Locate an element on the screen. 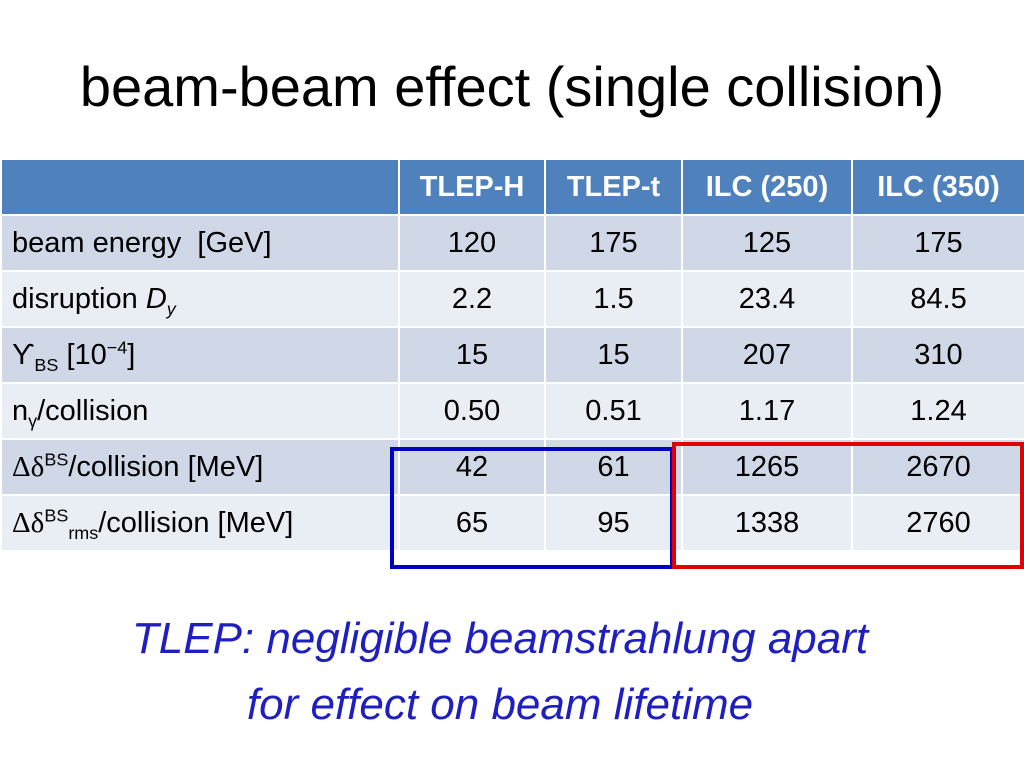 The width and height of the screenshot is (1024, 768). table-row-energy-loss: ΔδBS/collision [MeV] 42 61 1265 2670 is located at coordinates (512, 467).